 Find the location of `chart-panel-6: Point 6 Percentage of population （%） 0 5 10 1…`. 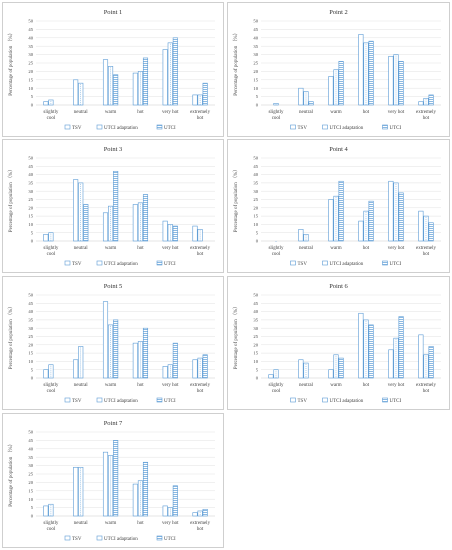

chart-panel-6: Point 6 Percentage of population （%） 0 5 10 1… is located at coordinates (338, 343).